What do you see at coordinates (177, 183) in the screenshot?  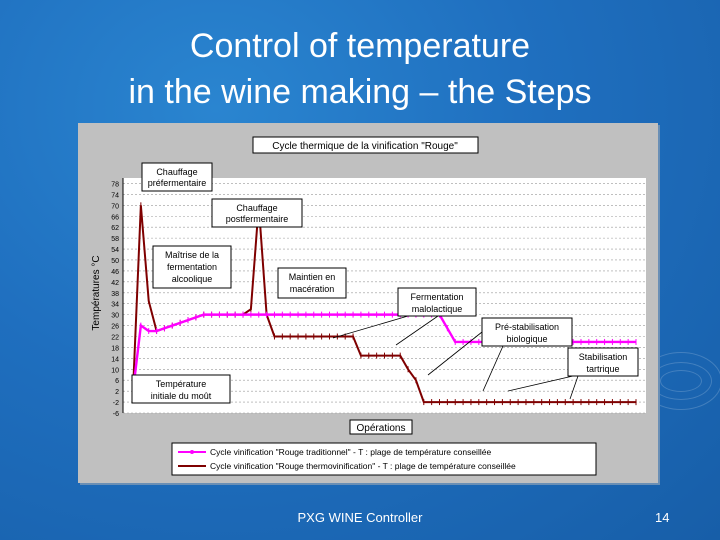 I see `annotation-0-l2: préfermentaire` at bounding box center [177, 183].